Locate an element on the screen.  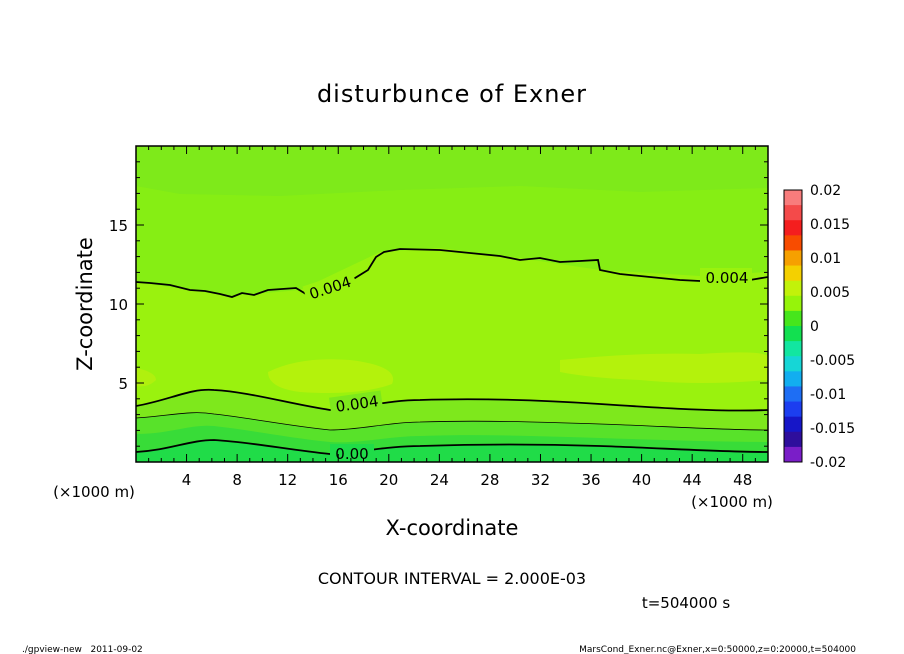
colorbar-tick-label: 0 is located at coordinates (814, 327).